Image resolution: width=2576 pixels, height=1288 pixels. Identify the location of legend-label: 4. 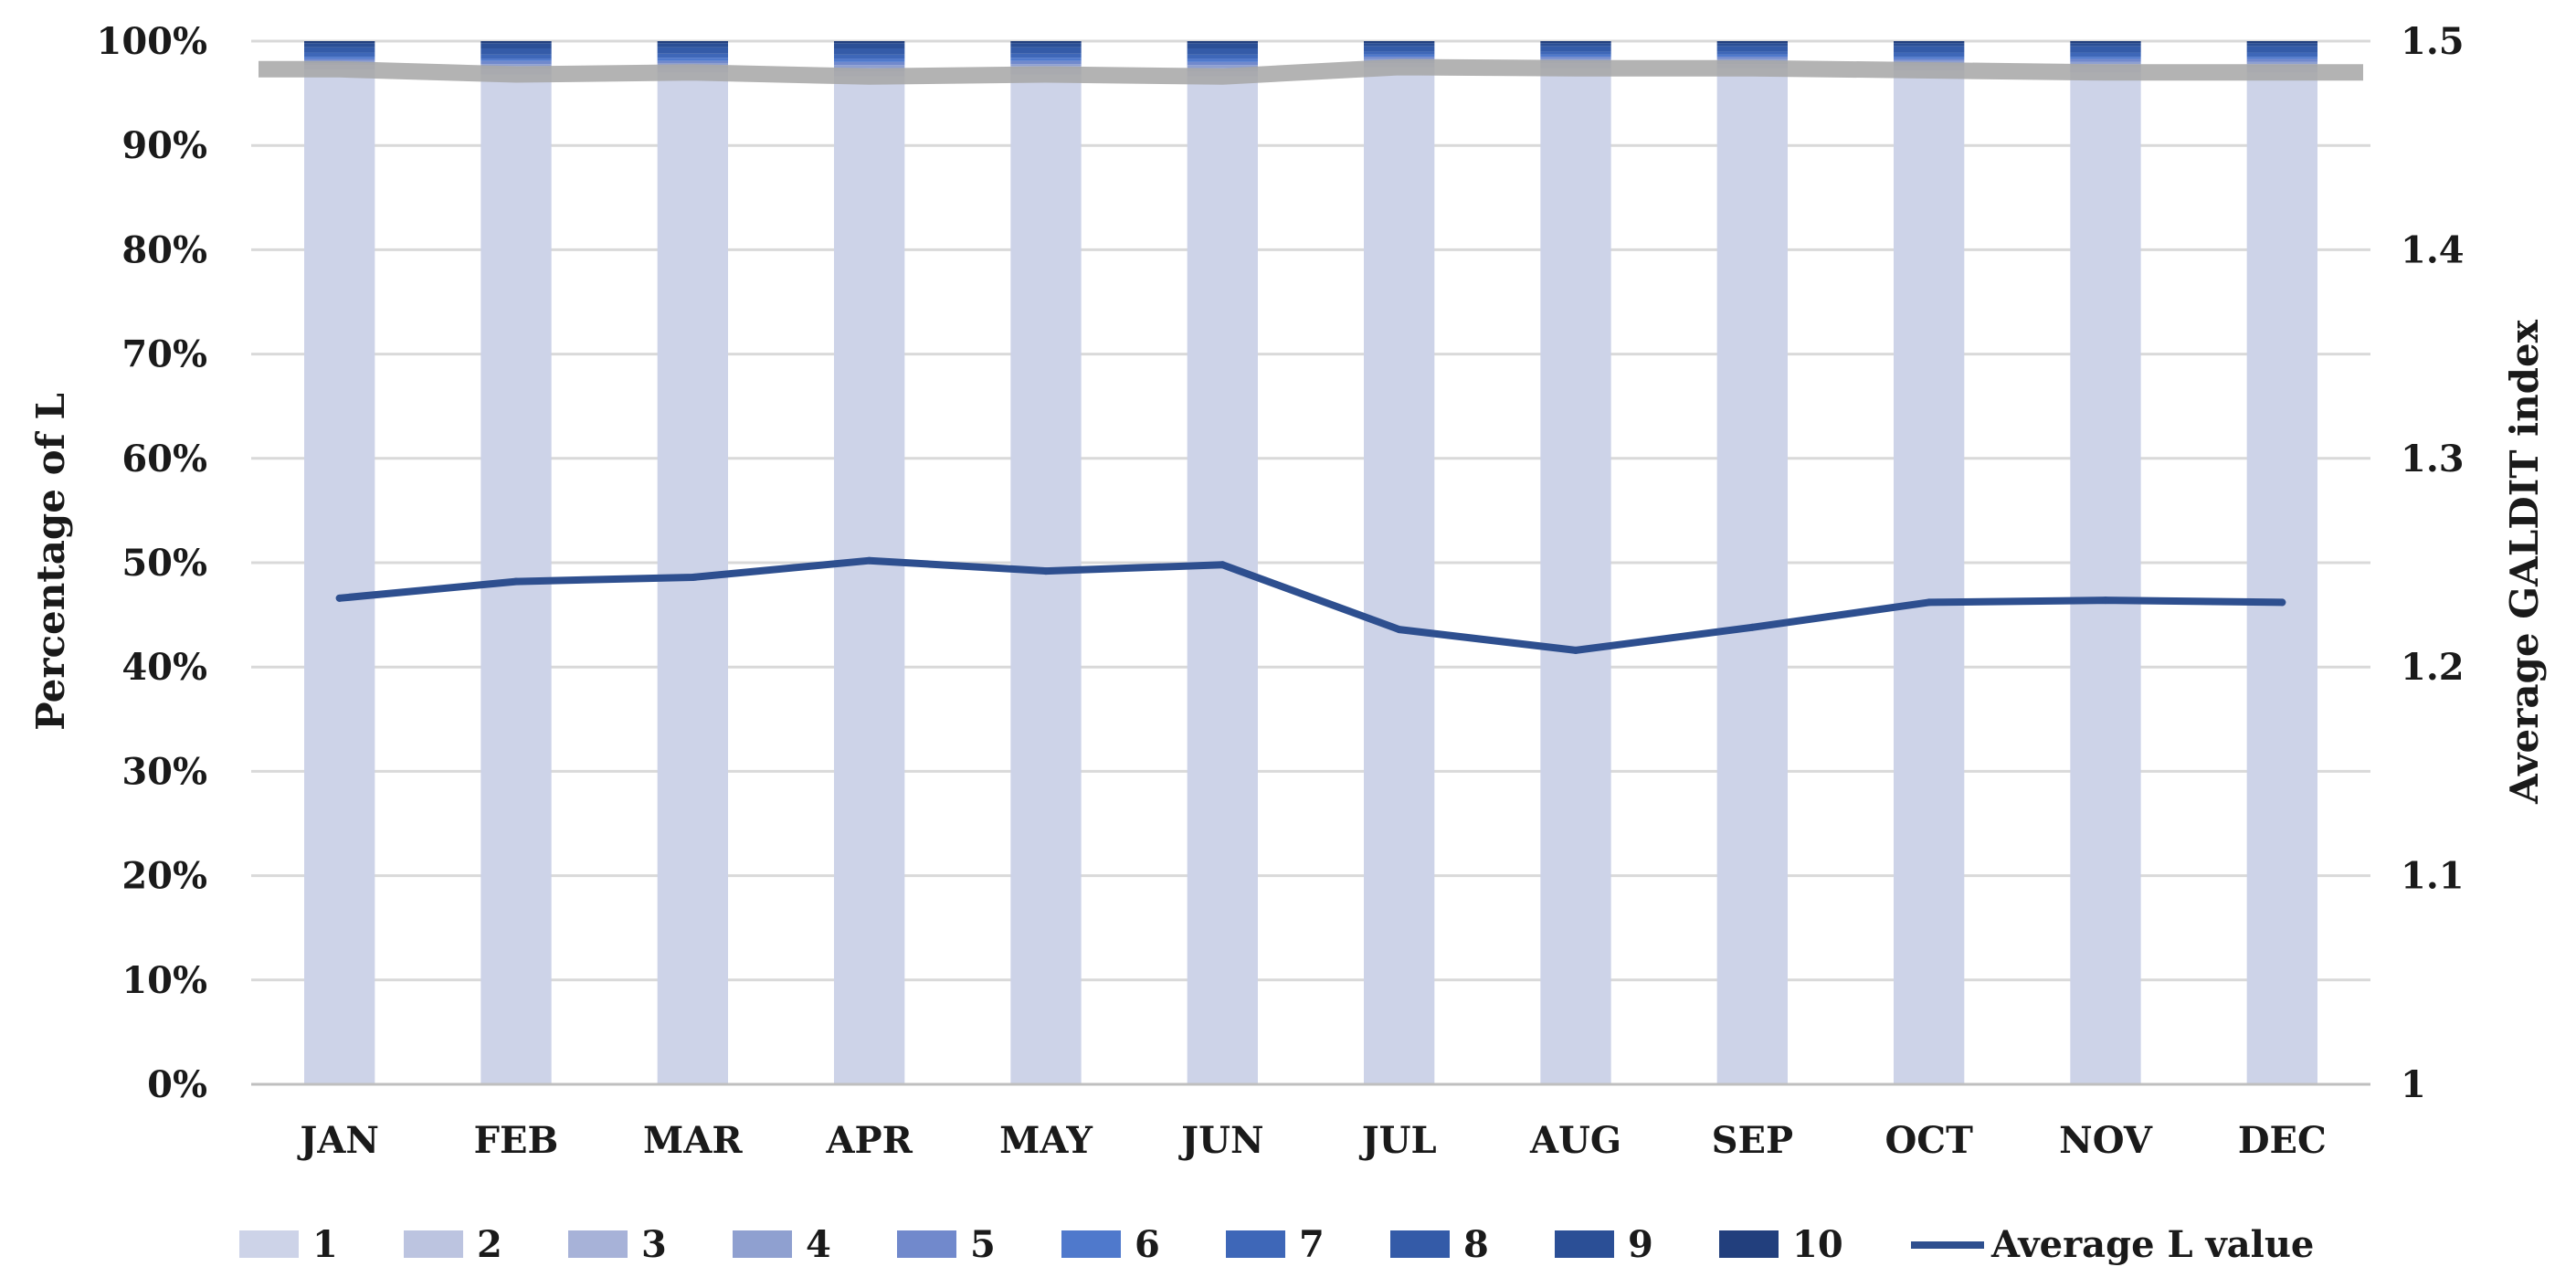
(818, 1244).